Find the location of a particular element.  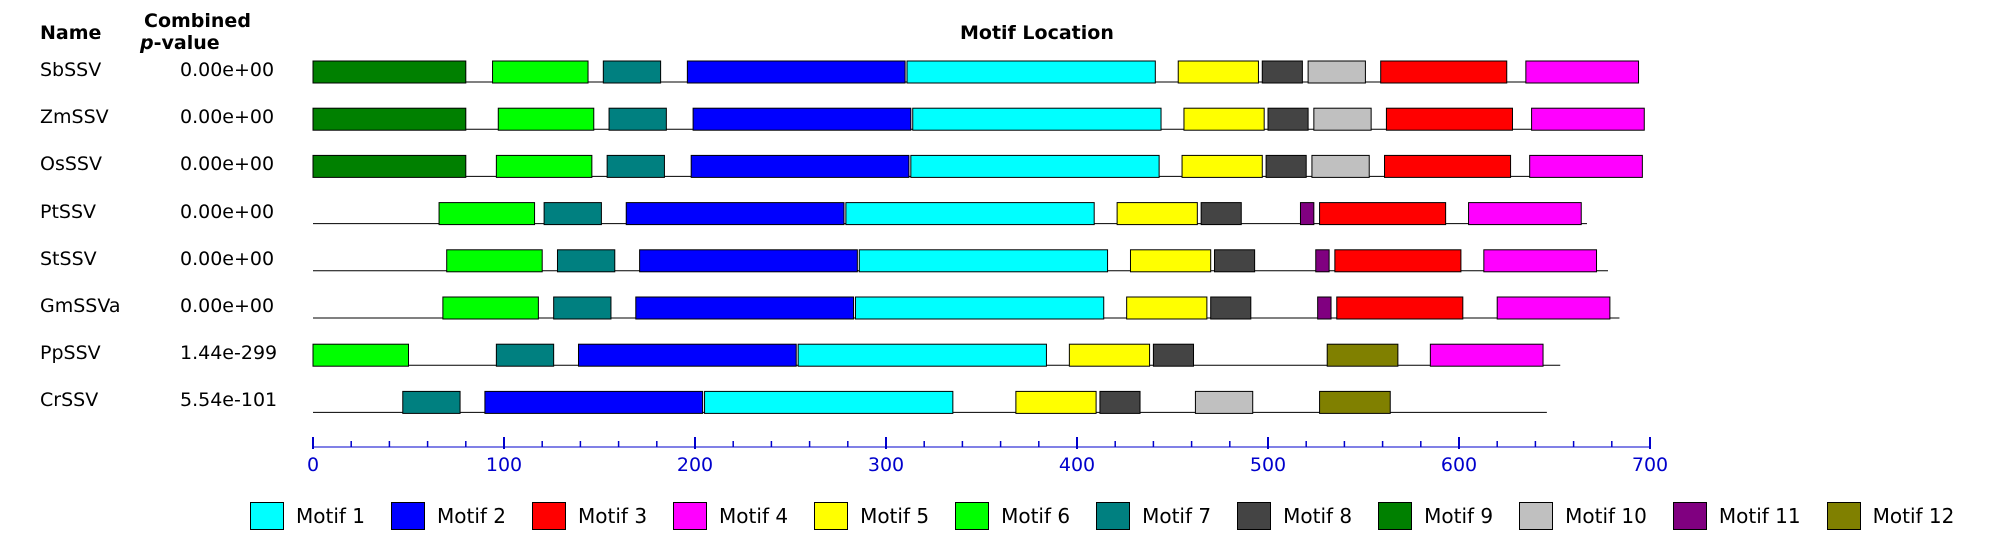

row-pvalue-gmssva: 0.00e+00 is located at coordinates (227, 306).